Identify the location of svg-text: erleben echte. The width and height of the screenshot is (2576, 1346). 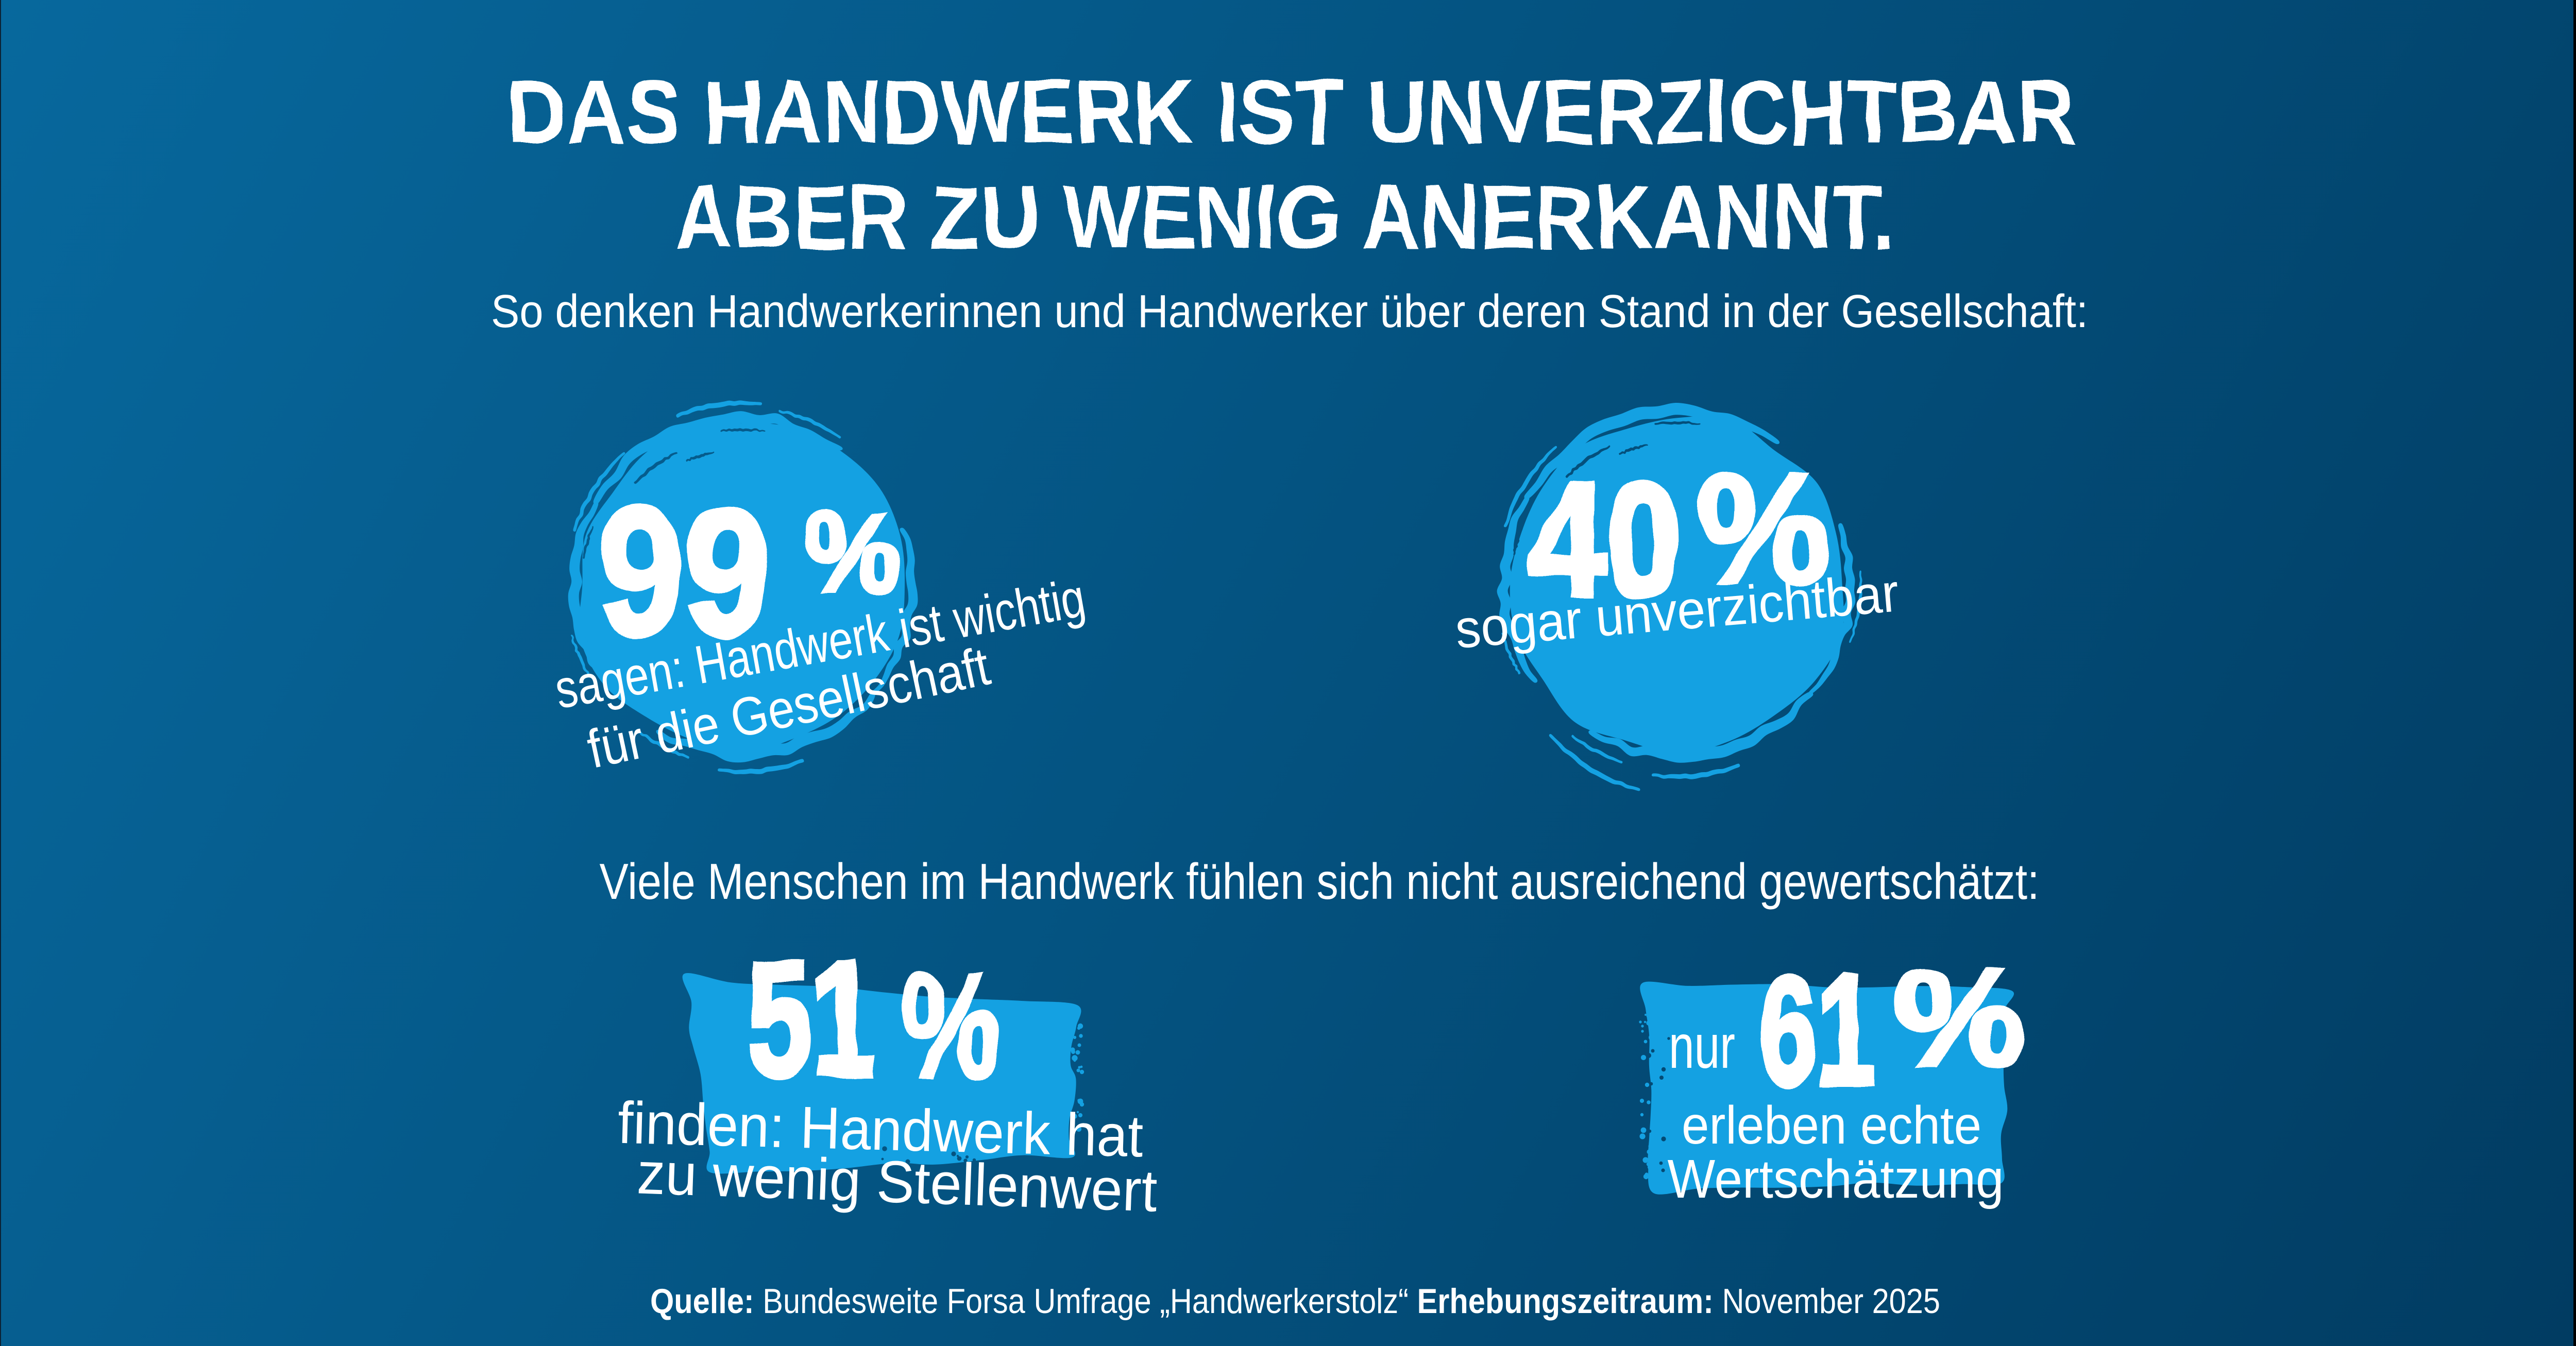
(1831, 1125).